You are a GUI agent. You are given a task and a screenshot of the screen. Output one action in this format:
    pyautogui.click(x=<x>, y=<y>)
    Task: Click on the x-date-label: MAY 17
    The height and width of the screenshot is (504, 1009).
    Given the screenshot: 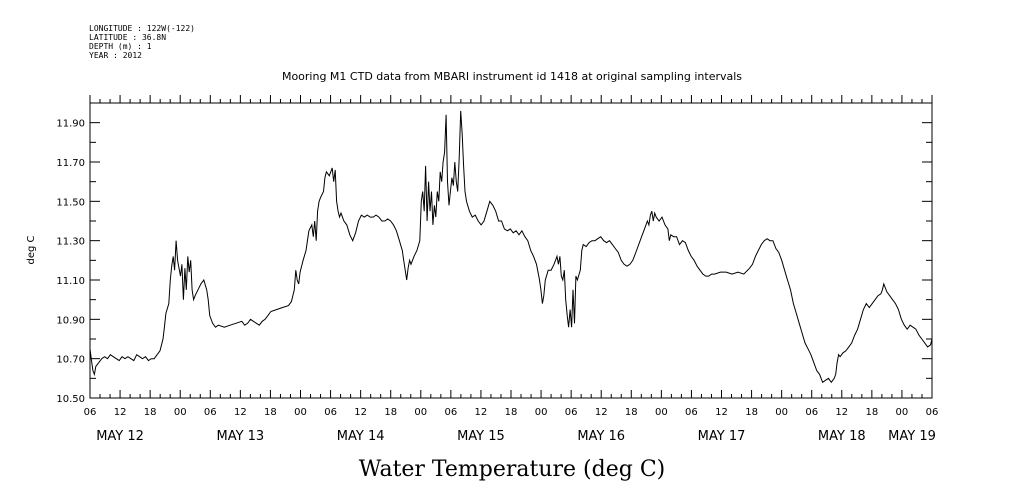 What is the action you would take?
    pyautogui.click(x=722, y=436)
    